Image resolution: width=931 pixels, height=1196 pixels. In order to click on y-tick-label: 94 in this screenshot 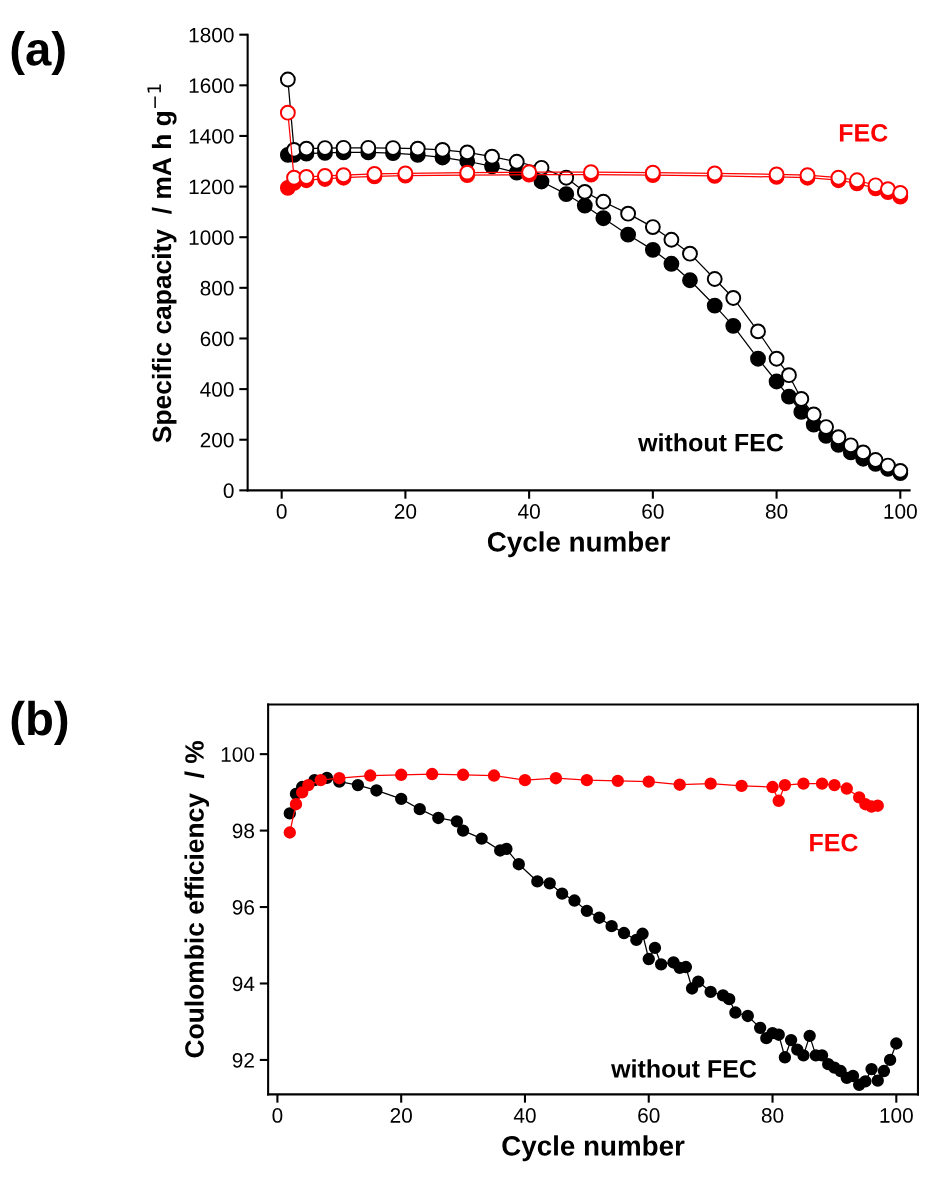, I will do `click(243, 984)`.